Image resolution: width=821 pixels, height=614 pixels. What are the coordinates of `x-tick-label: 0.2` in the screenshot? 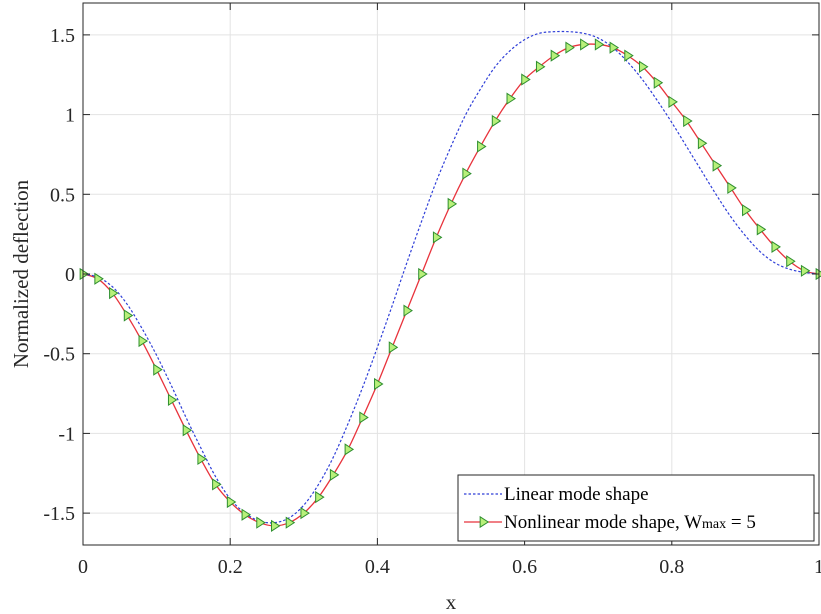 It's located at (230, 567).